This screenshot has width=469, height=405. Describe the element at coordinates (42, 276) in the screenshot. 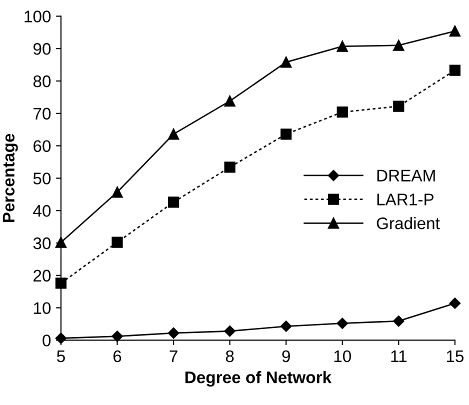

I see `y-tick-label: 20` at that location.